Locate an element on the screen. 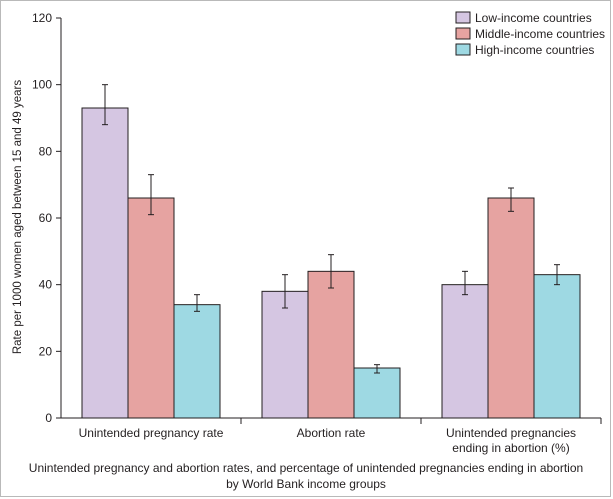 The height and width of the screenshot is (499, 613). y-tick-label-20: 20 is located at coordinates (46, 351).